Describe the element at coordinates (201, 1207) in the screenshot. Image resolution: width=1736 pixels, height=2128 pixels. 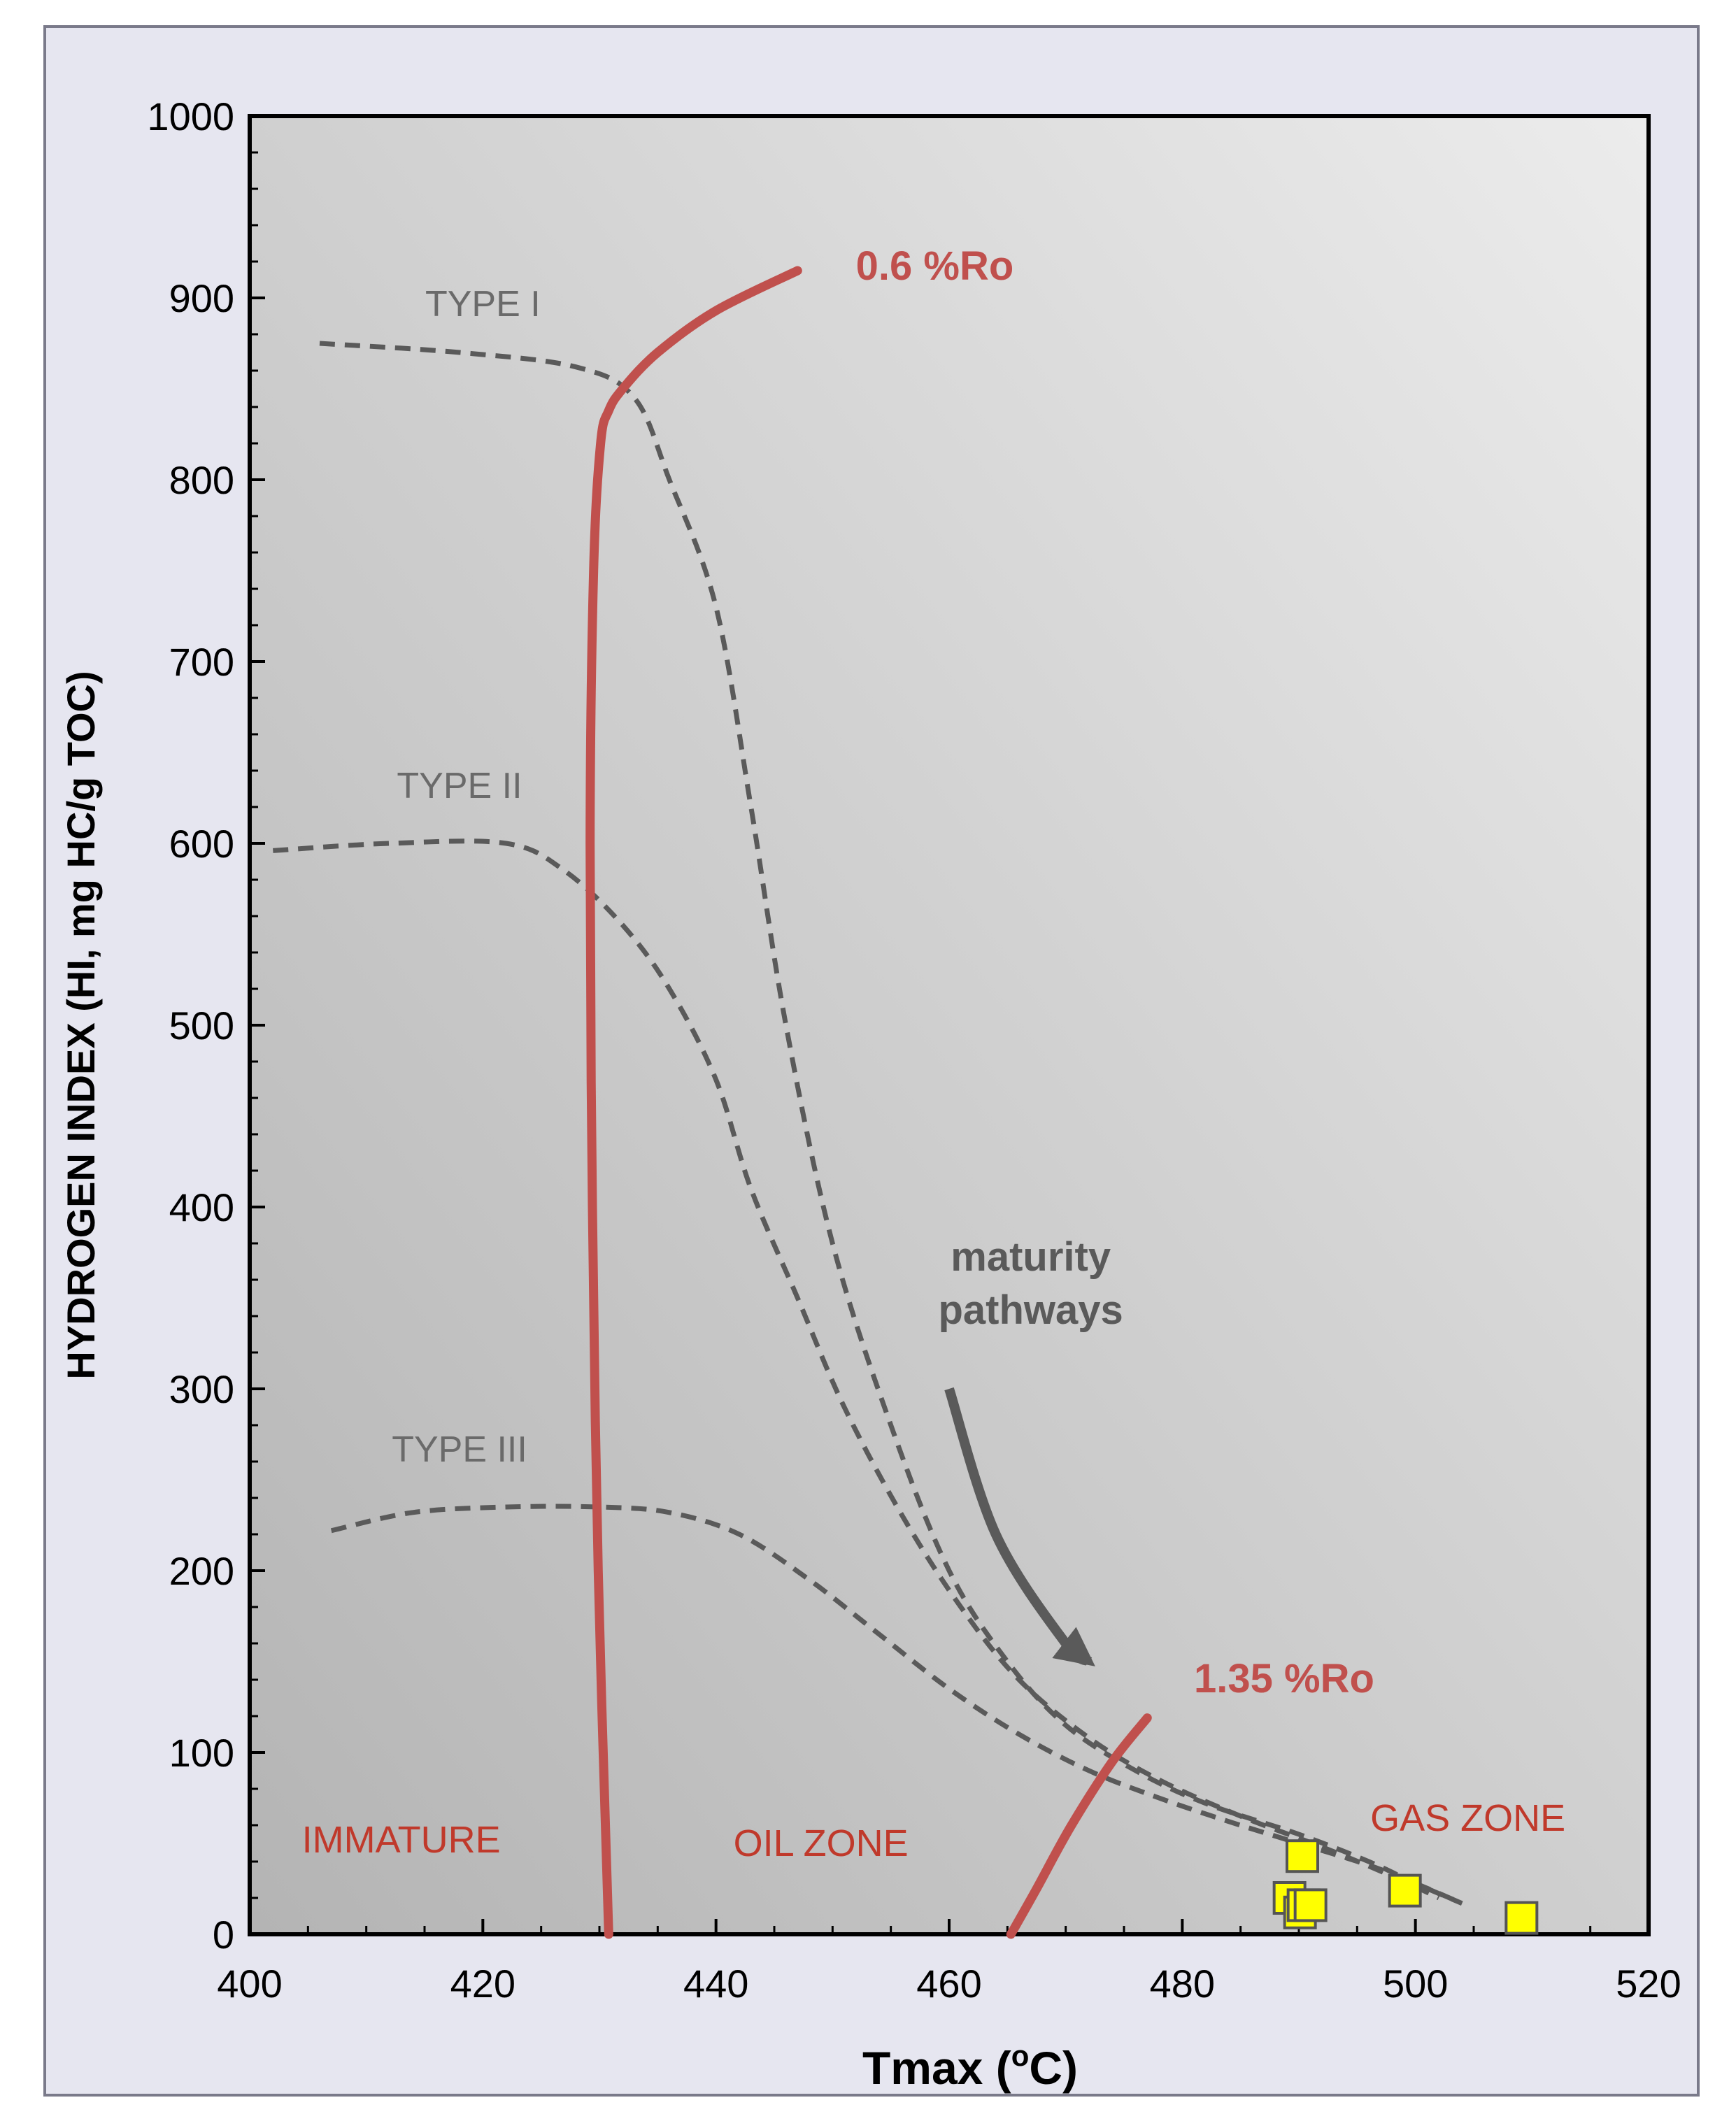
I see `y-tick-label: 400` at that location.